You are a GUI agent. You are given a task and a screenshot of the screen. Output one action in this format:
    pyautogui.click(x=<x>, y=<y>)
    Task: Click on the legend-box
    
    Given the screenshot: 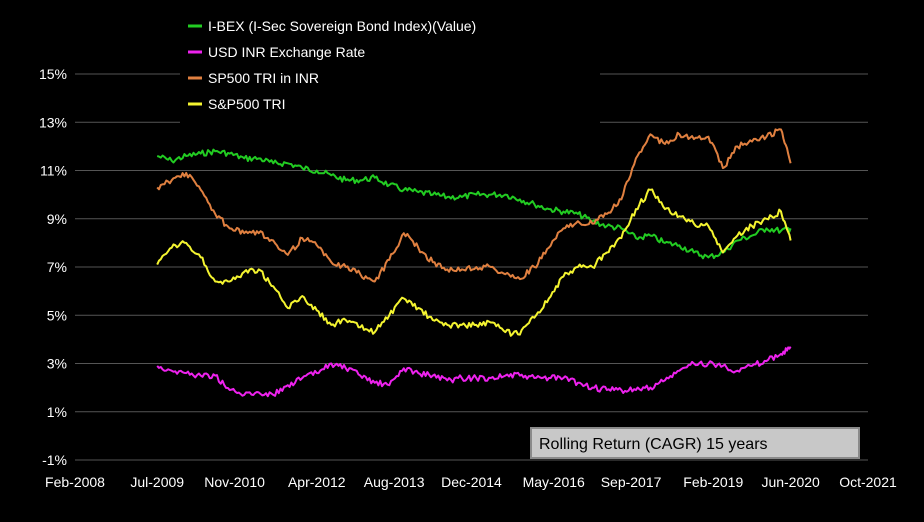 What is the action you would take?
    pyautogui.click(x=390, y=67)
    